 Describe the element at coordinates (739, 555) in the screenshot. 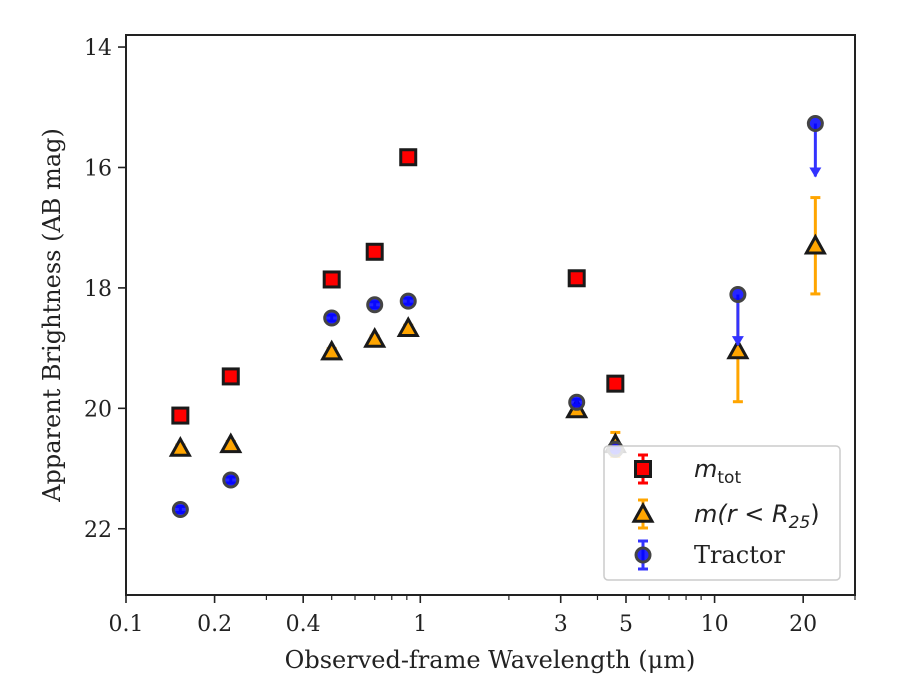

I see `legend-label: Tractor` at that location.